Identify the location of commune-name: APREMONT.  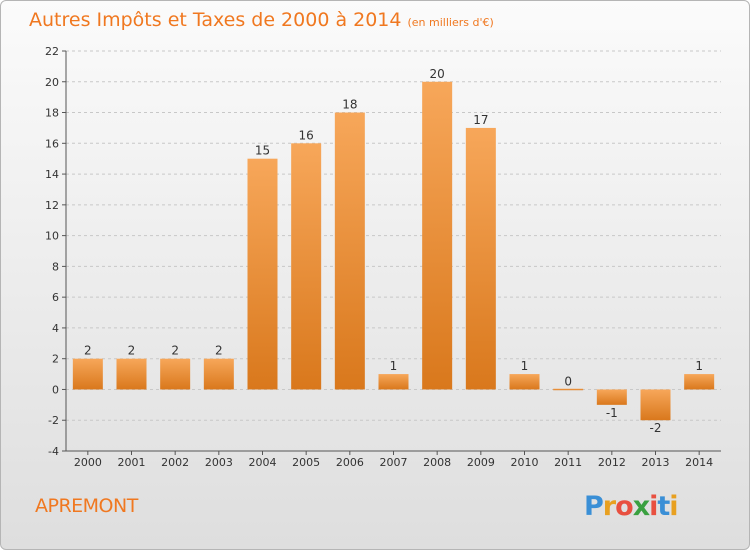
(86, 506).